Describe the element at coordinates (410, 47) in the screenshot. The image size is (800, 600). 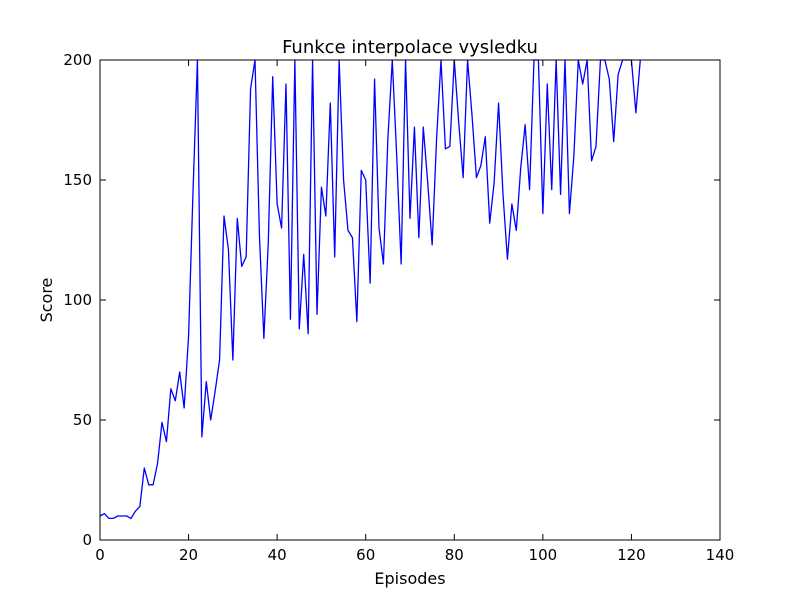
I see `chart-title: Funkce interpolace vysledku` at that location.